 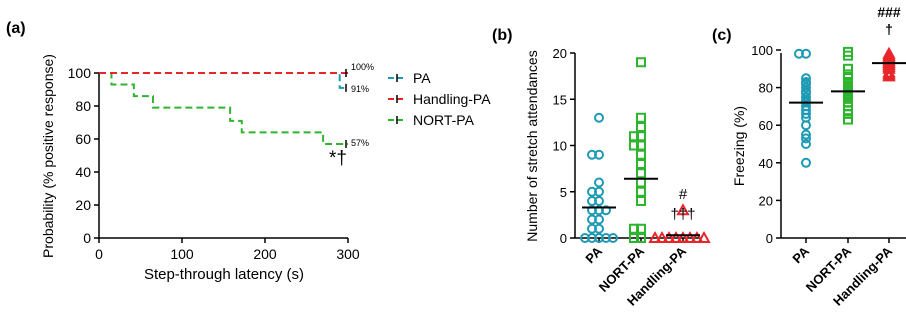 I want to click on panel-a-y-tick-label: 0, so click(x=87, y=238).